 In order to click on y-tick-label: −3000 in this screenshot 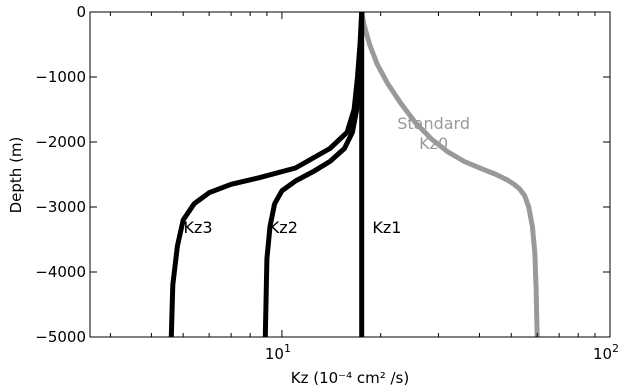, I will do `click(60, 207)`.